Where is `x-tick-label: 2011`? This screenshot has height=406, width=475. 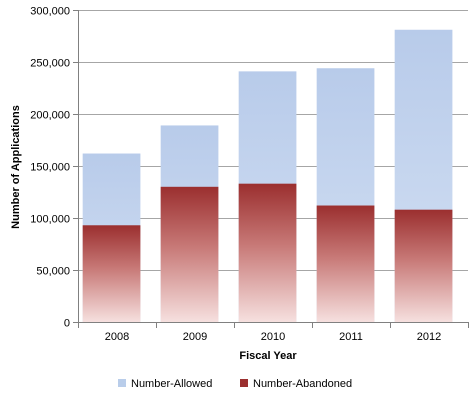
x-tick-label: 2011 is located at coordinates (351, 337).